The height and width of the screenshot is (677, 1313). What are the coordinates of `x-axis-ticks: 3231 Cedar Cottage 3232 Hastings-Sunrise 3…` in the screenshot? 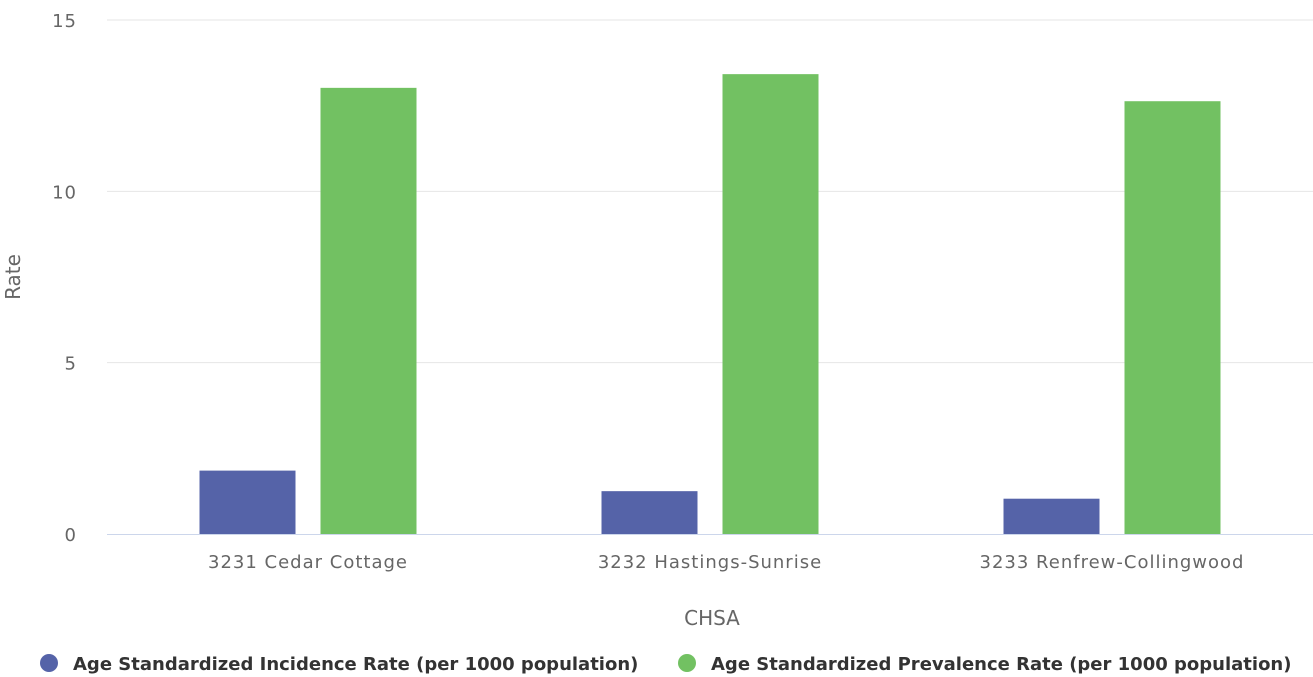 It's located at (726, 562).